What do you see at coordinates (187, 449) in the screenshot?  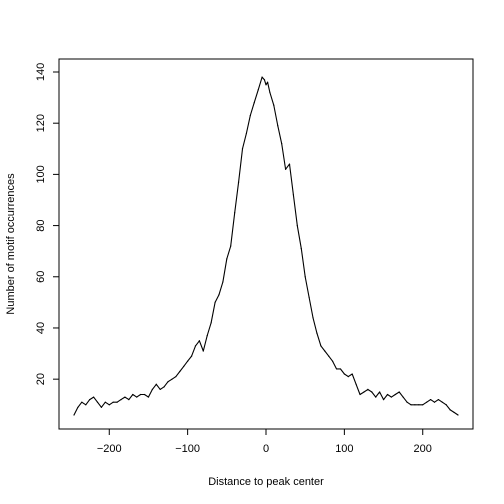 I see `x-tick-label: −100` at bounding box center [187, 449].